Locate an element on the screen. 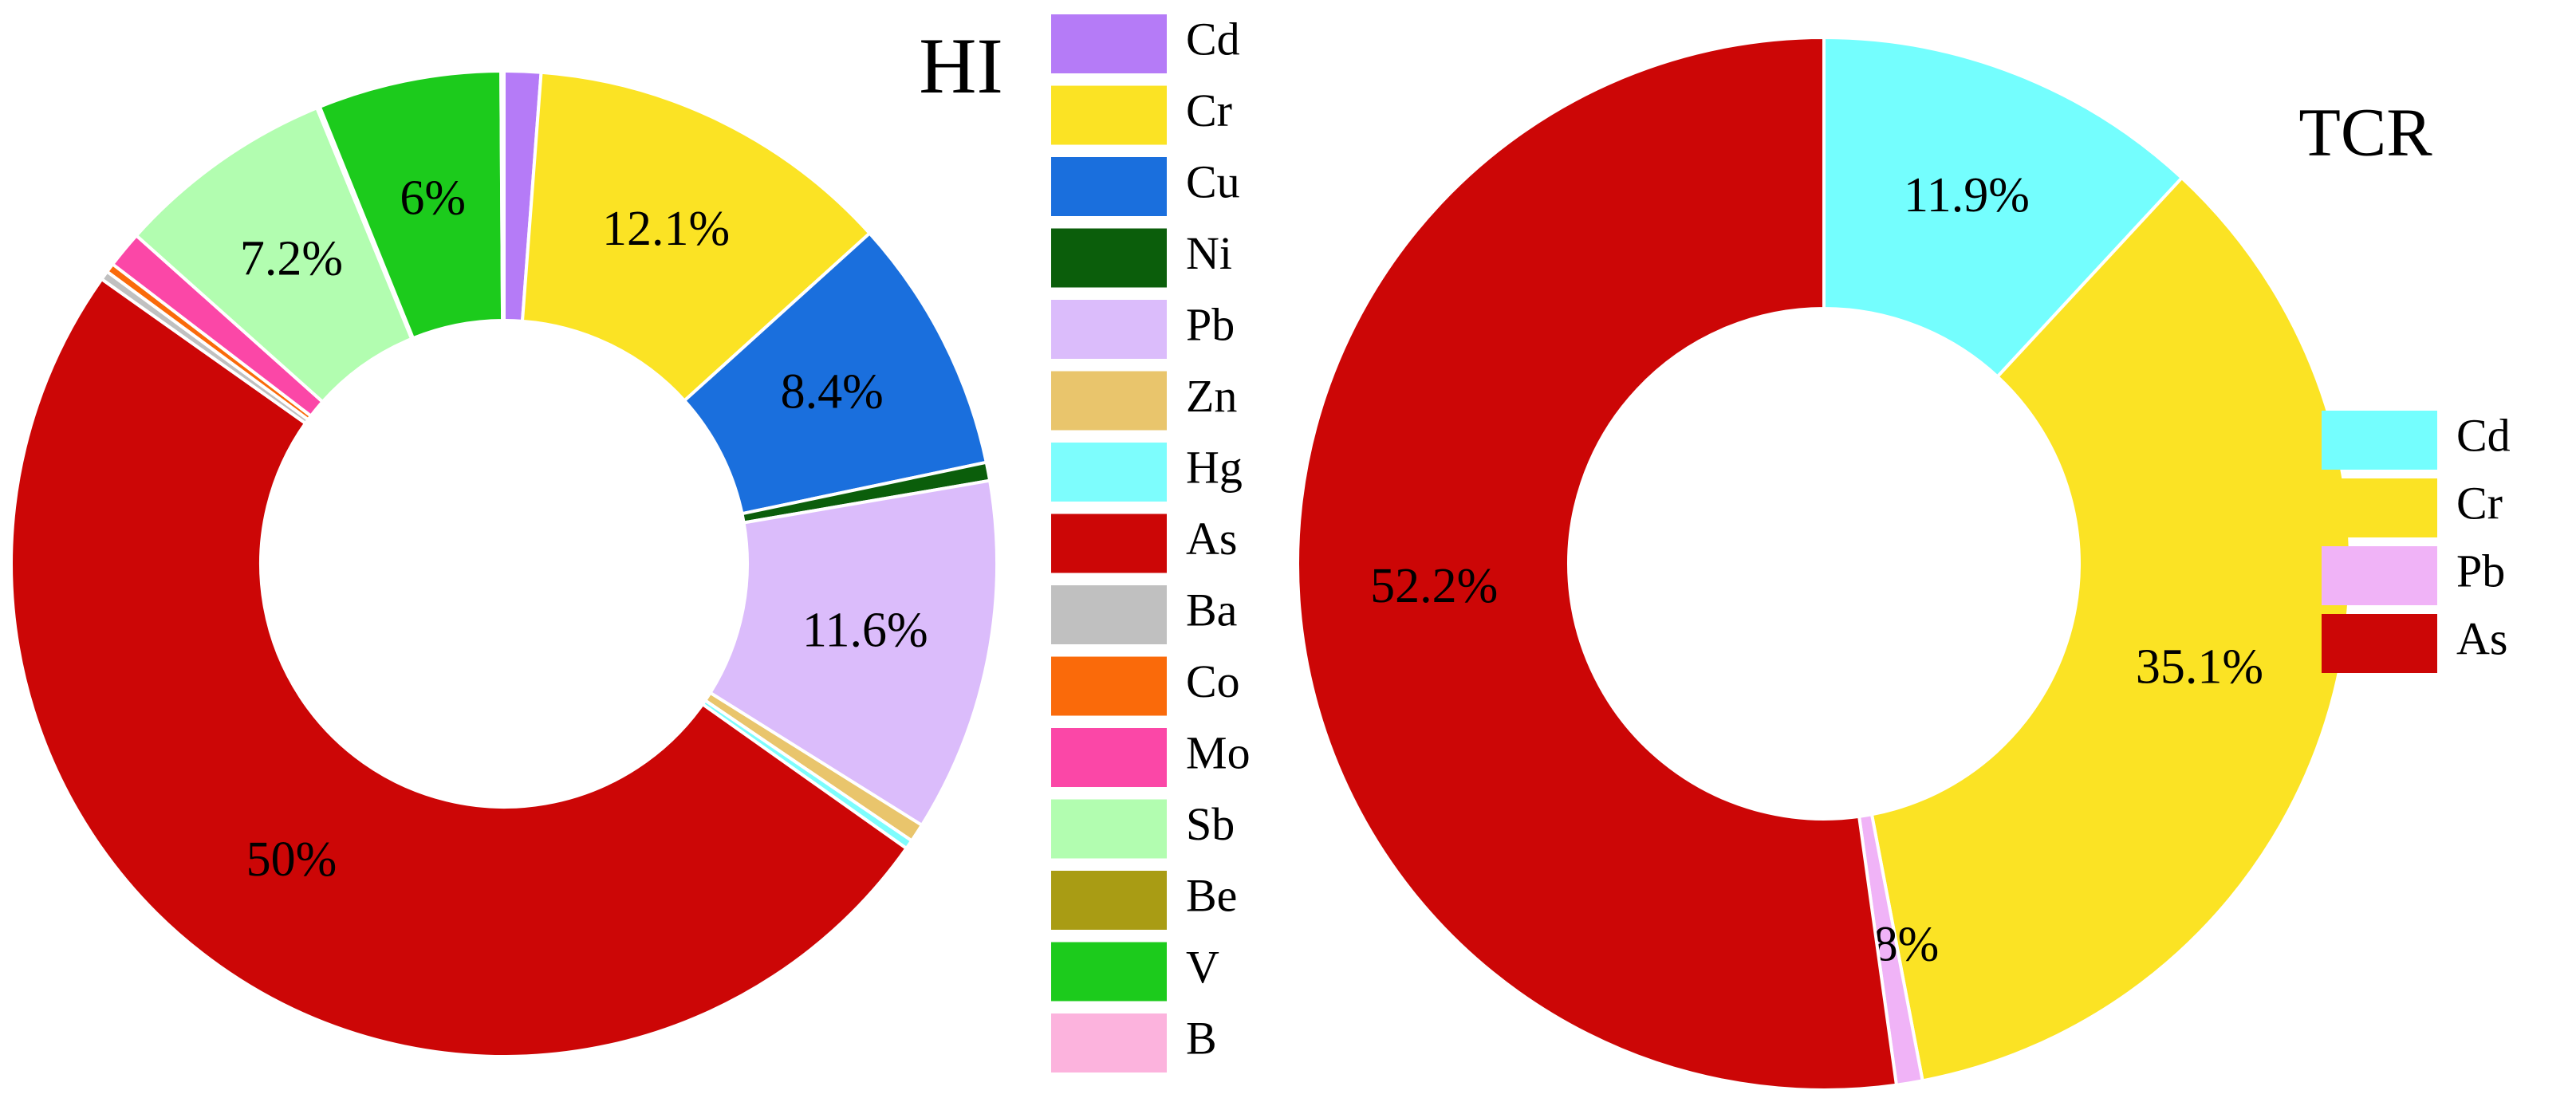  legend-label: Be is located at coordinates (1211, 895).